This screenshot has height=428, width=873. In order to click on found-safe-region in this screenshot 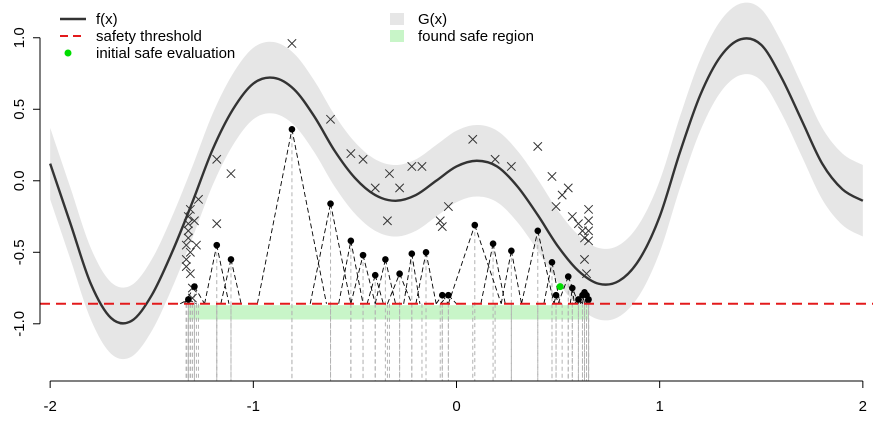, I will do `click(388, 312)`.